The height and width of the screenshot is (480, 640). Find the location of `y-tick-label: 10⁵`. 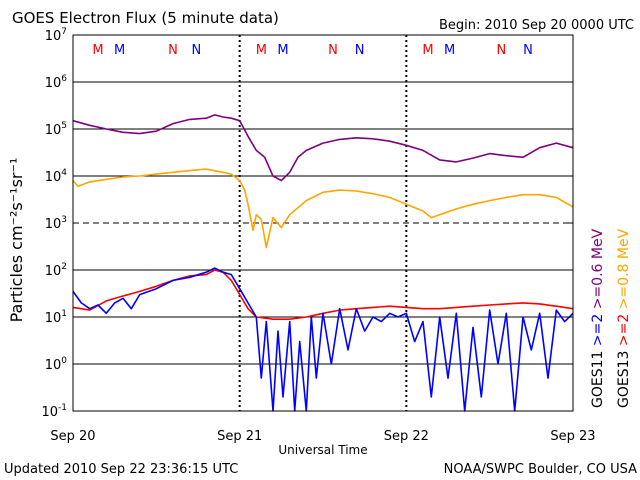

y-tick-label: 10⁵ is located at coordinates (56, 129).